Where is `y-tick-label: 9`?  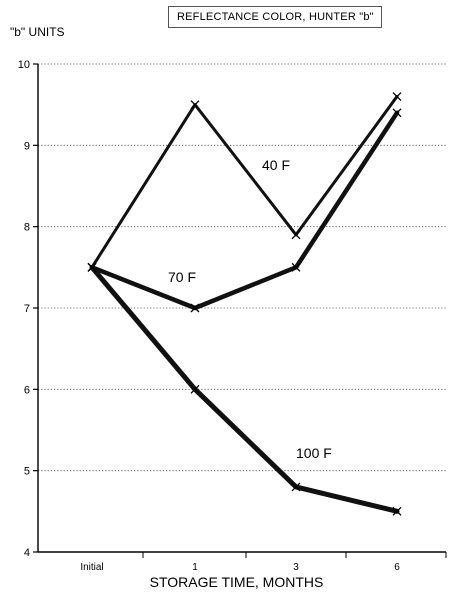
y-tick-label: 9 is located at coordinates (27, 146).